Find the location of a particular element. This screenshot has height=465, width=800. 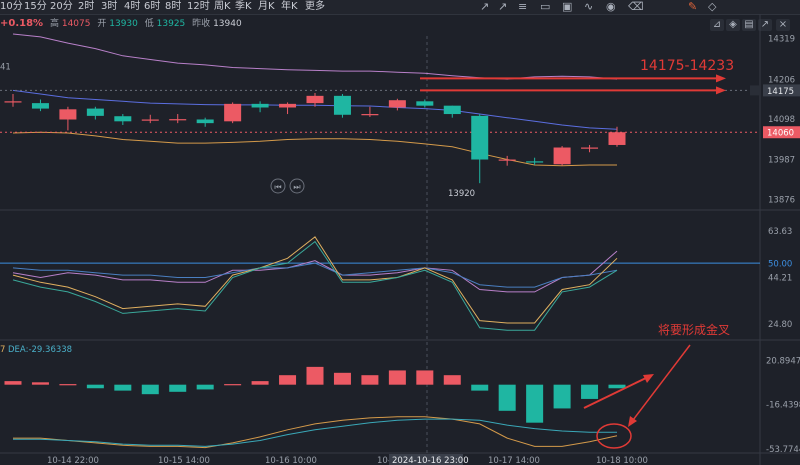

current-price-tag is located at coordinates (781, 132).